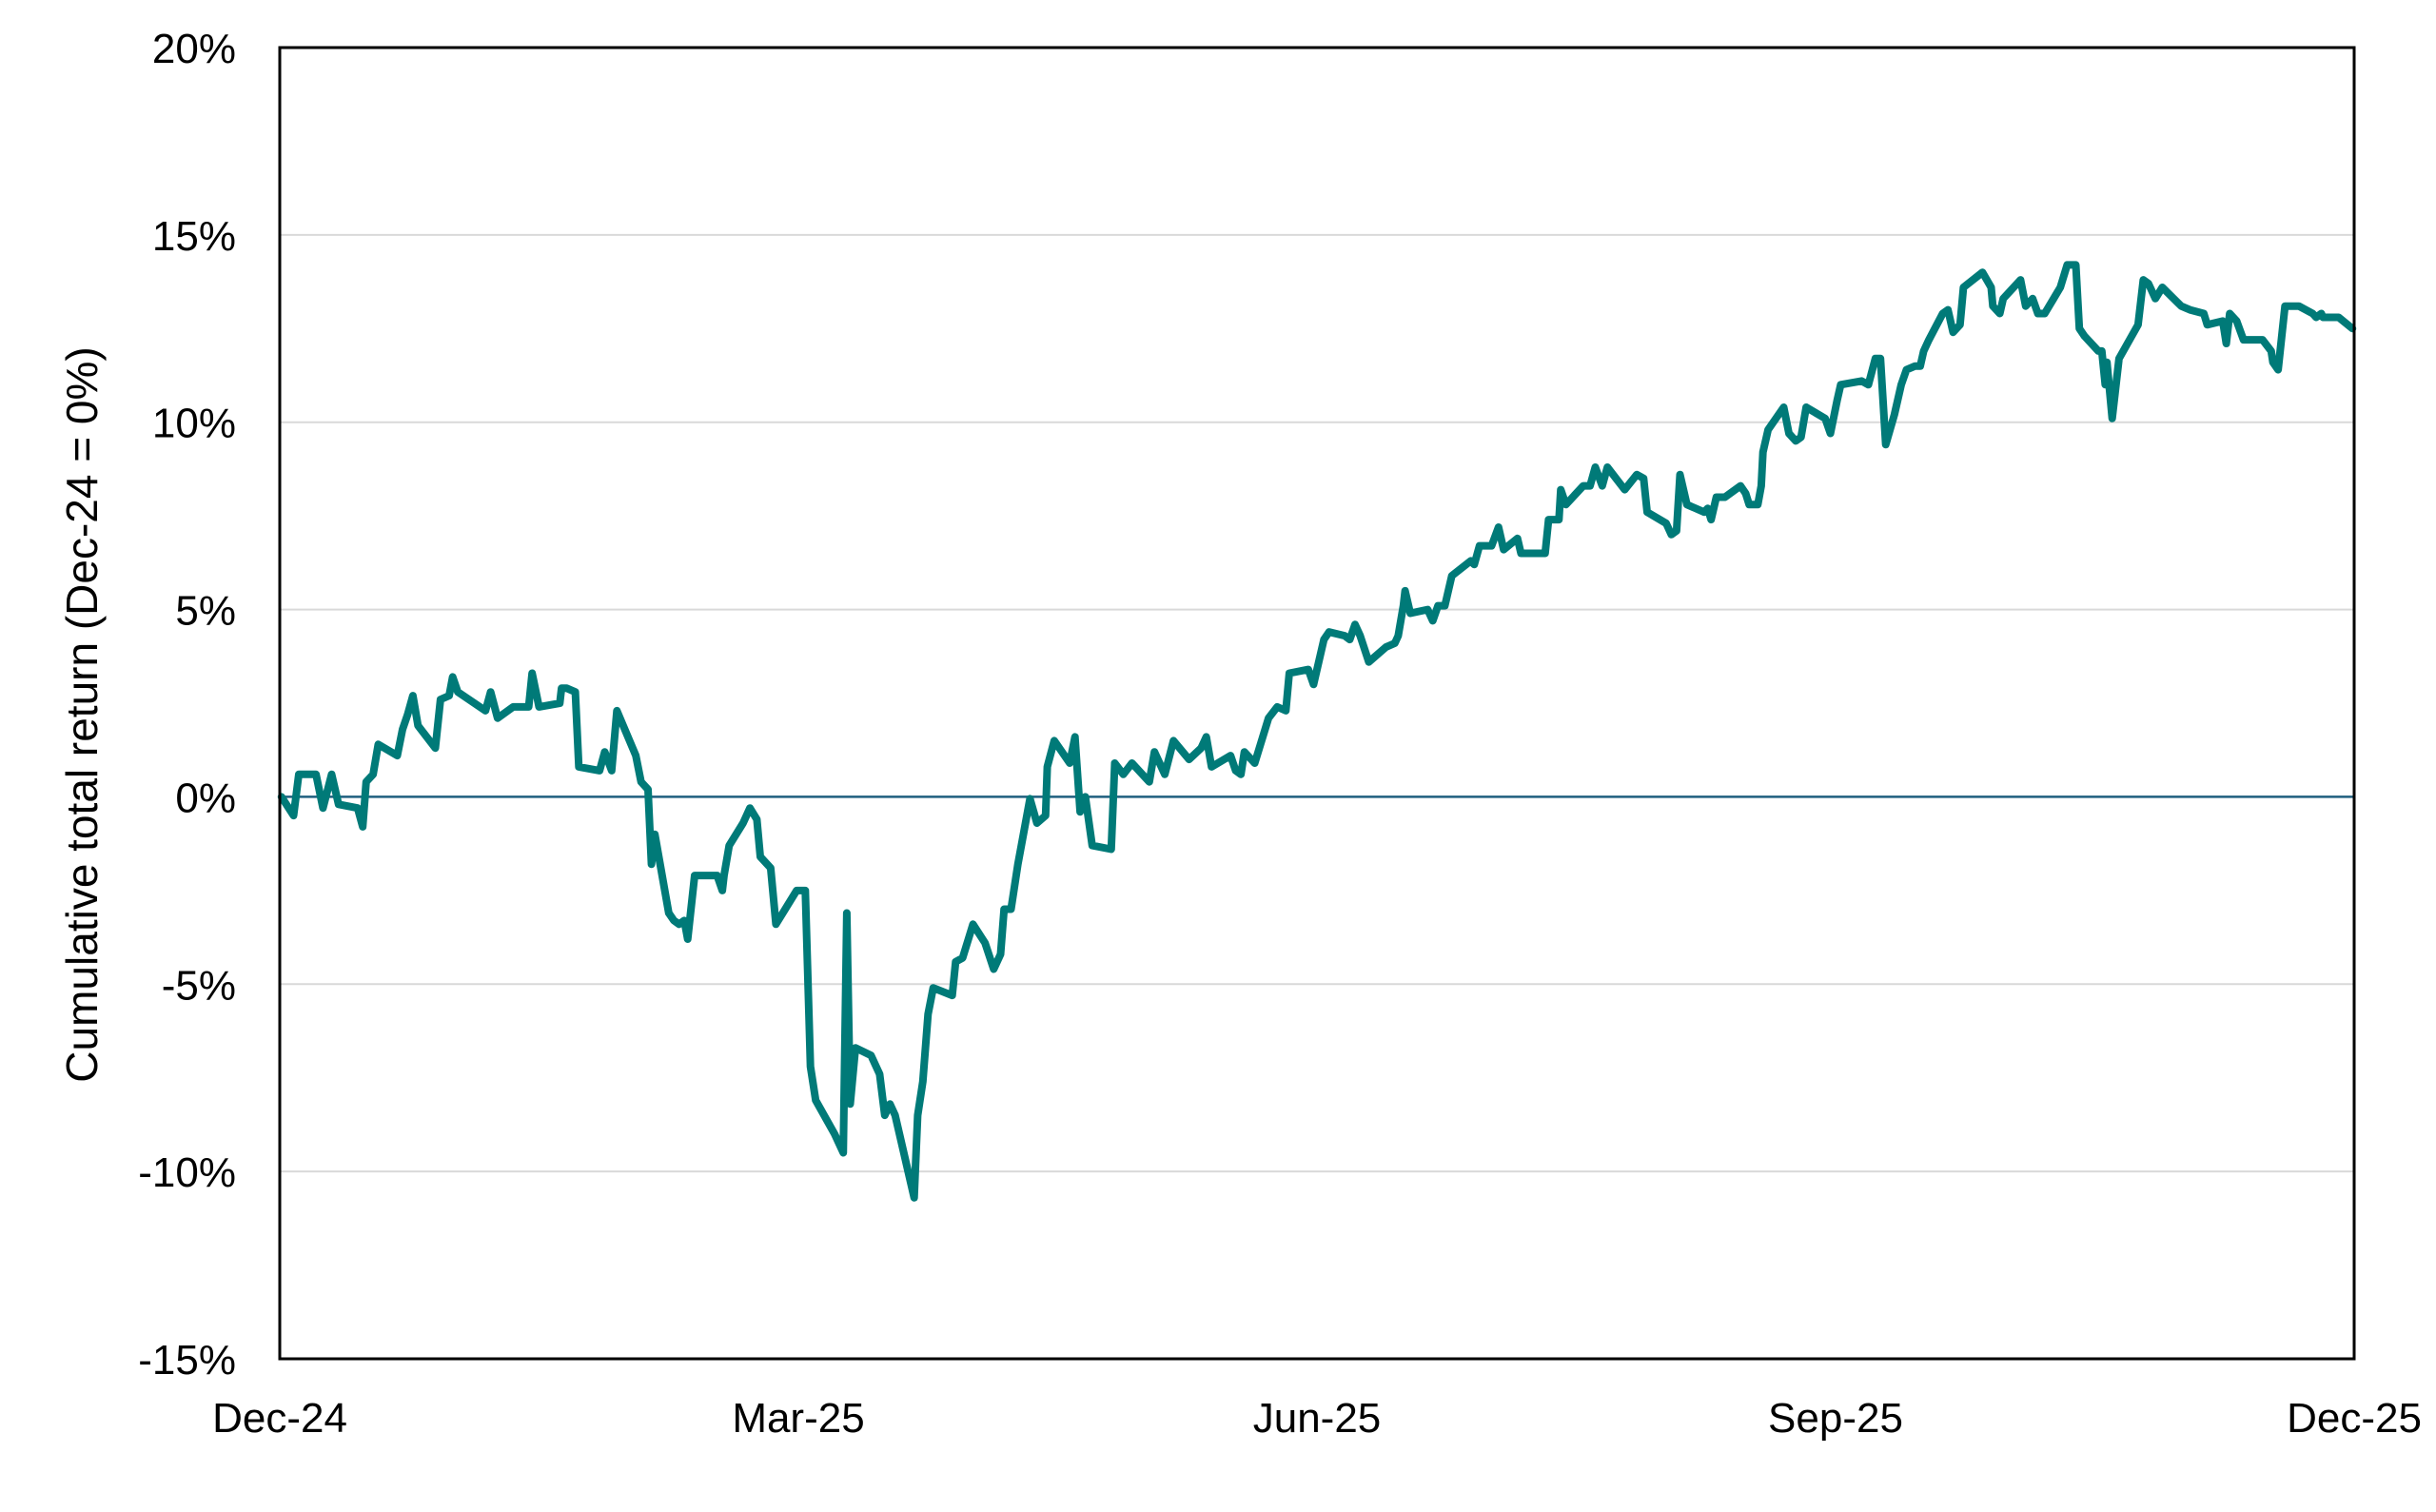  Describe the element at coordinates (205, 798) in the screenshot. I see `y-tick-label: 0%` at that location.